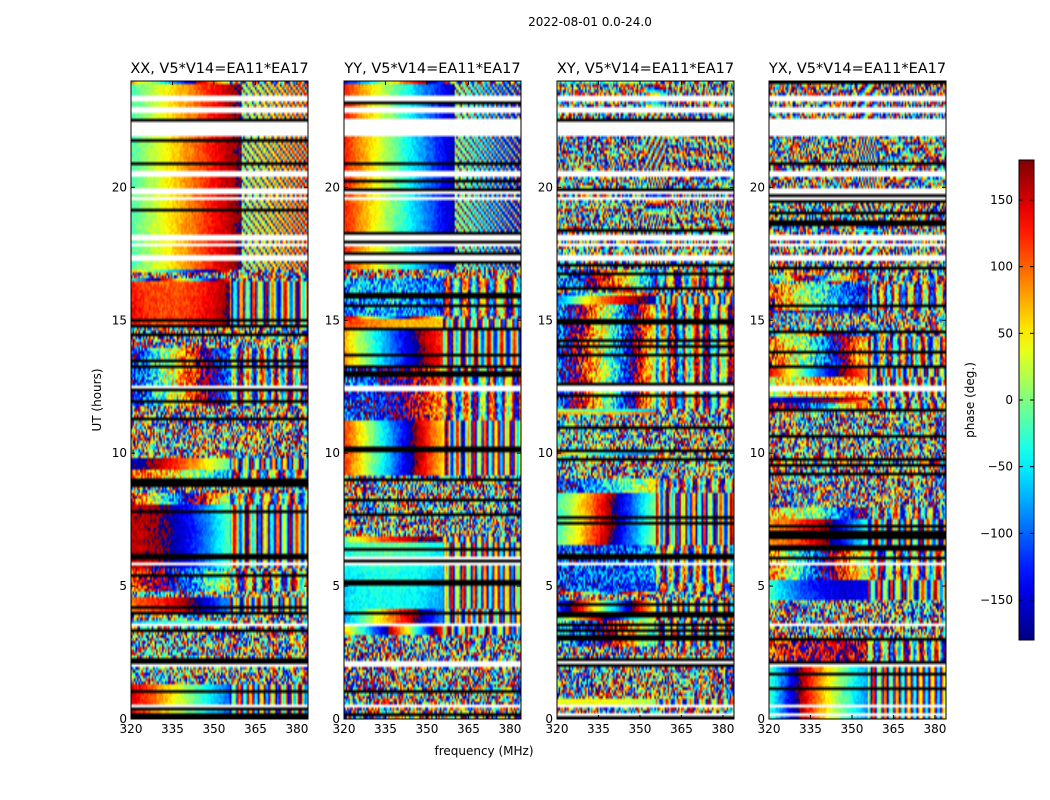 The height and width of the screenshot is (800, 1050). What do you see at coordinates (1000, 467) in the screenshot?
I see `colorbar-tick-label: −50` at bounding box center [1000, 467].